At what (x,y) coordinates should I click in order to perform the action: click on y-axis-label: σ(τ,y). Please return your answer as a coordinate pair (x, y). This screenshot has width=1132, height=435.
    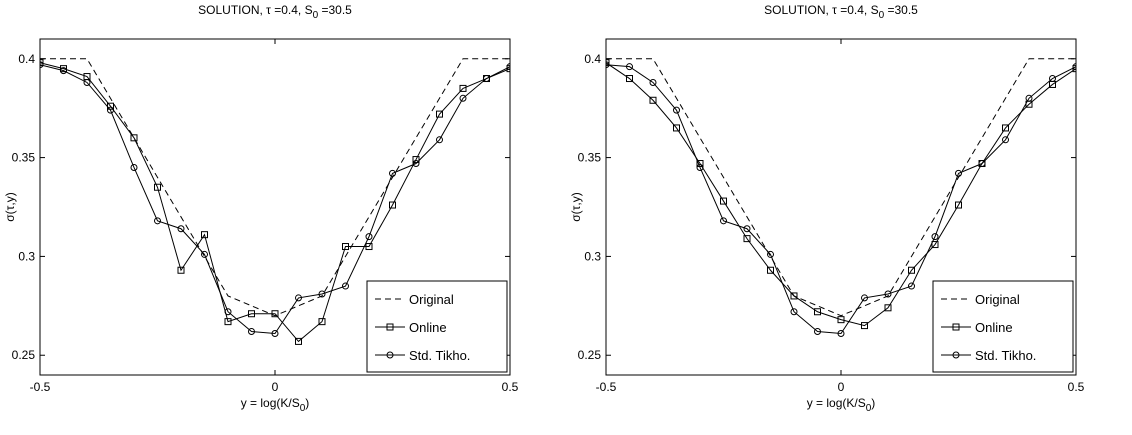
    Looking at the image, I should click on (576, 206).